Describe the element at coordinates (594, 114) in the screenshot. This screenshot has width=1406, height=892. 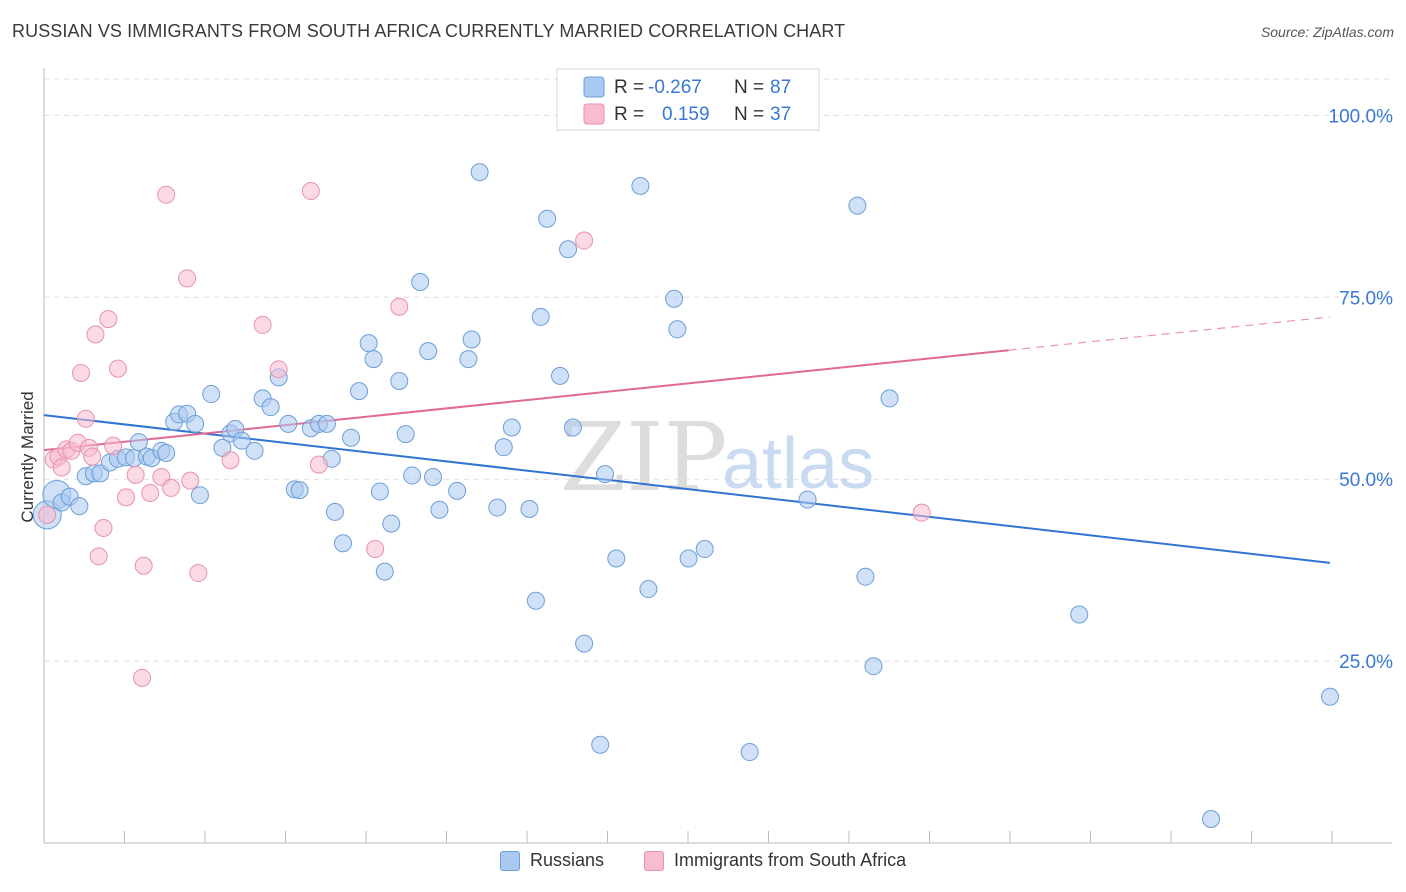
I see `stats-swatch-south-africa` at that location.